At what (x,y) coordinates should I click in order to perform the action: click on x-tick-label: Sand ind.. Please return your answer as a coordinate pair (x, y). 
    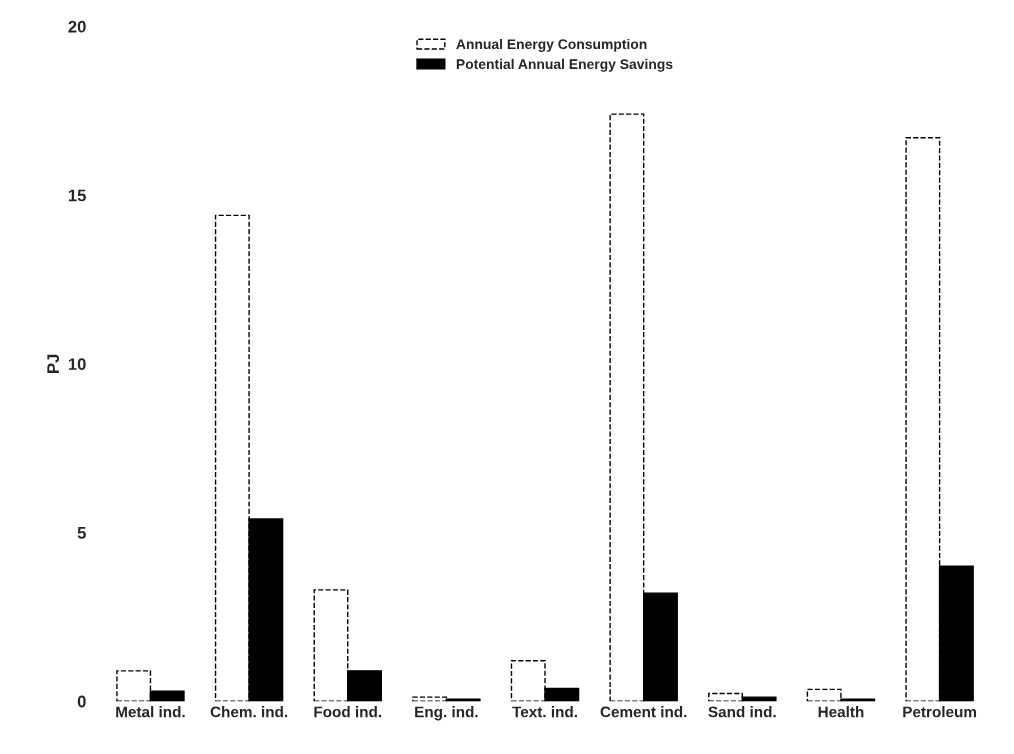
    Looking at the image, I should click on (742, 712).